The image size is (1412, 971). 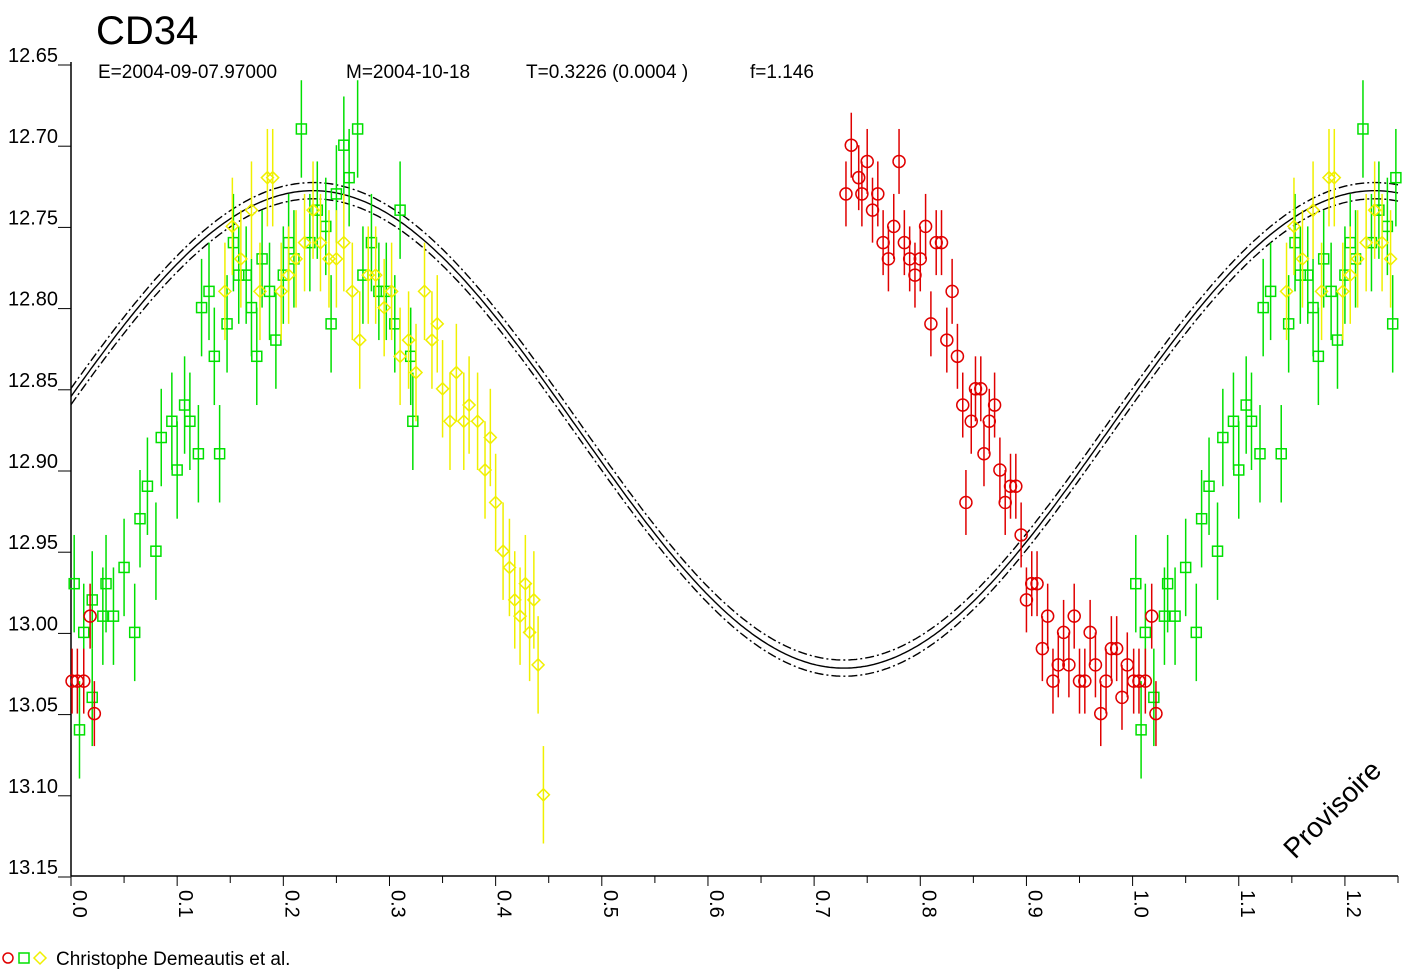 What do you see at coordinates (1353, 904) in the screenshot?
I see `x-tick-label: 1.2` at bounding box center [1353, 904].